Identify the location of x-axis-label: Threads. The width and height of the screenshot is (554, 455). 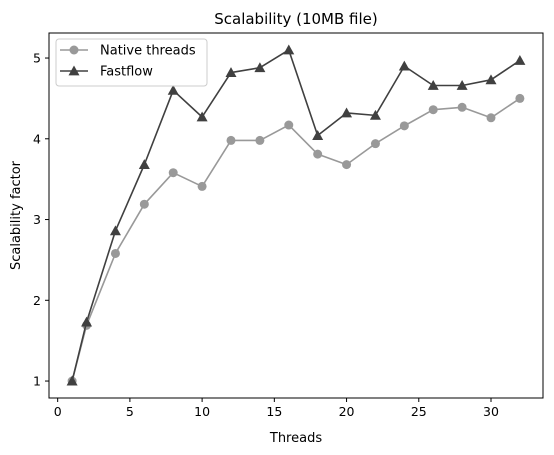
(295, 438).